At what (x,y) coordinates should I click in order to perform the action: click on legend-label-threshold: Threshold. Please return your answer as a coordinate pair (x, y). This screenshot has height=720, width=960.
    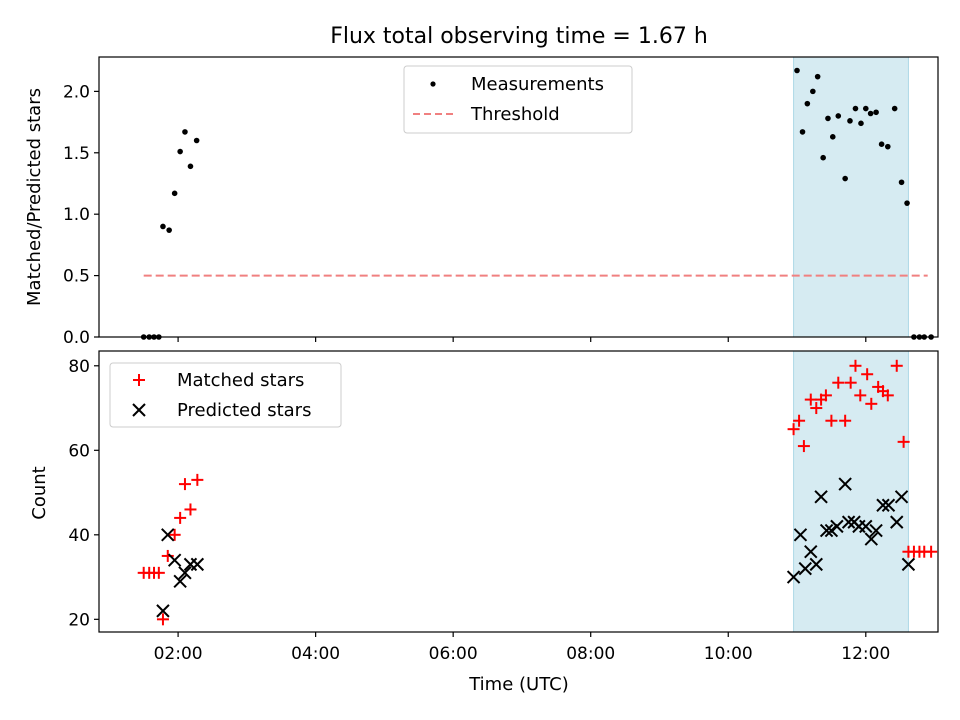
    Looking at the image, I should click on (515, 114).